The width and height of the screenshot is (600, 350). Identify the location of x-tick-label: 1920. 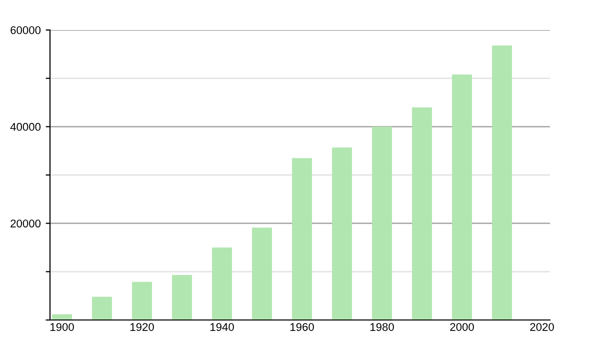
(142, 327).